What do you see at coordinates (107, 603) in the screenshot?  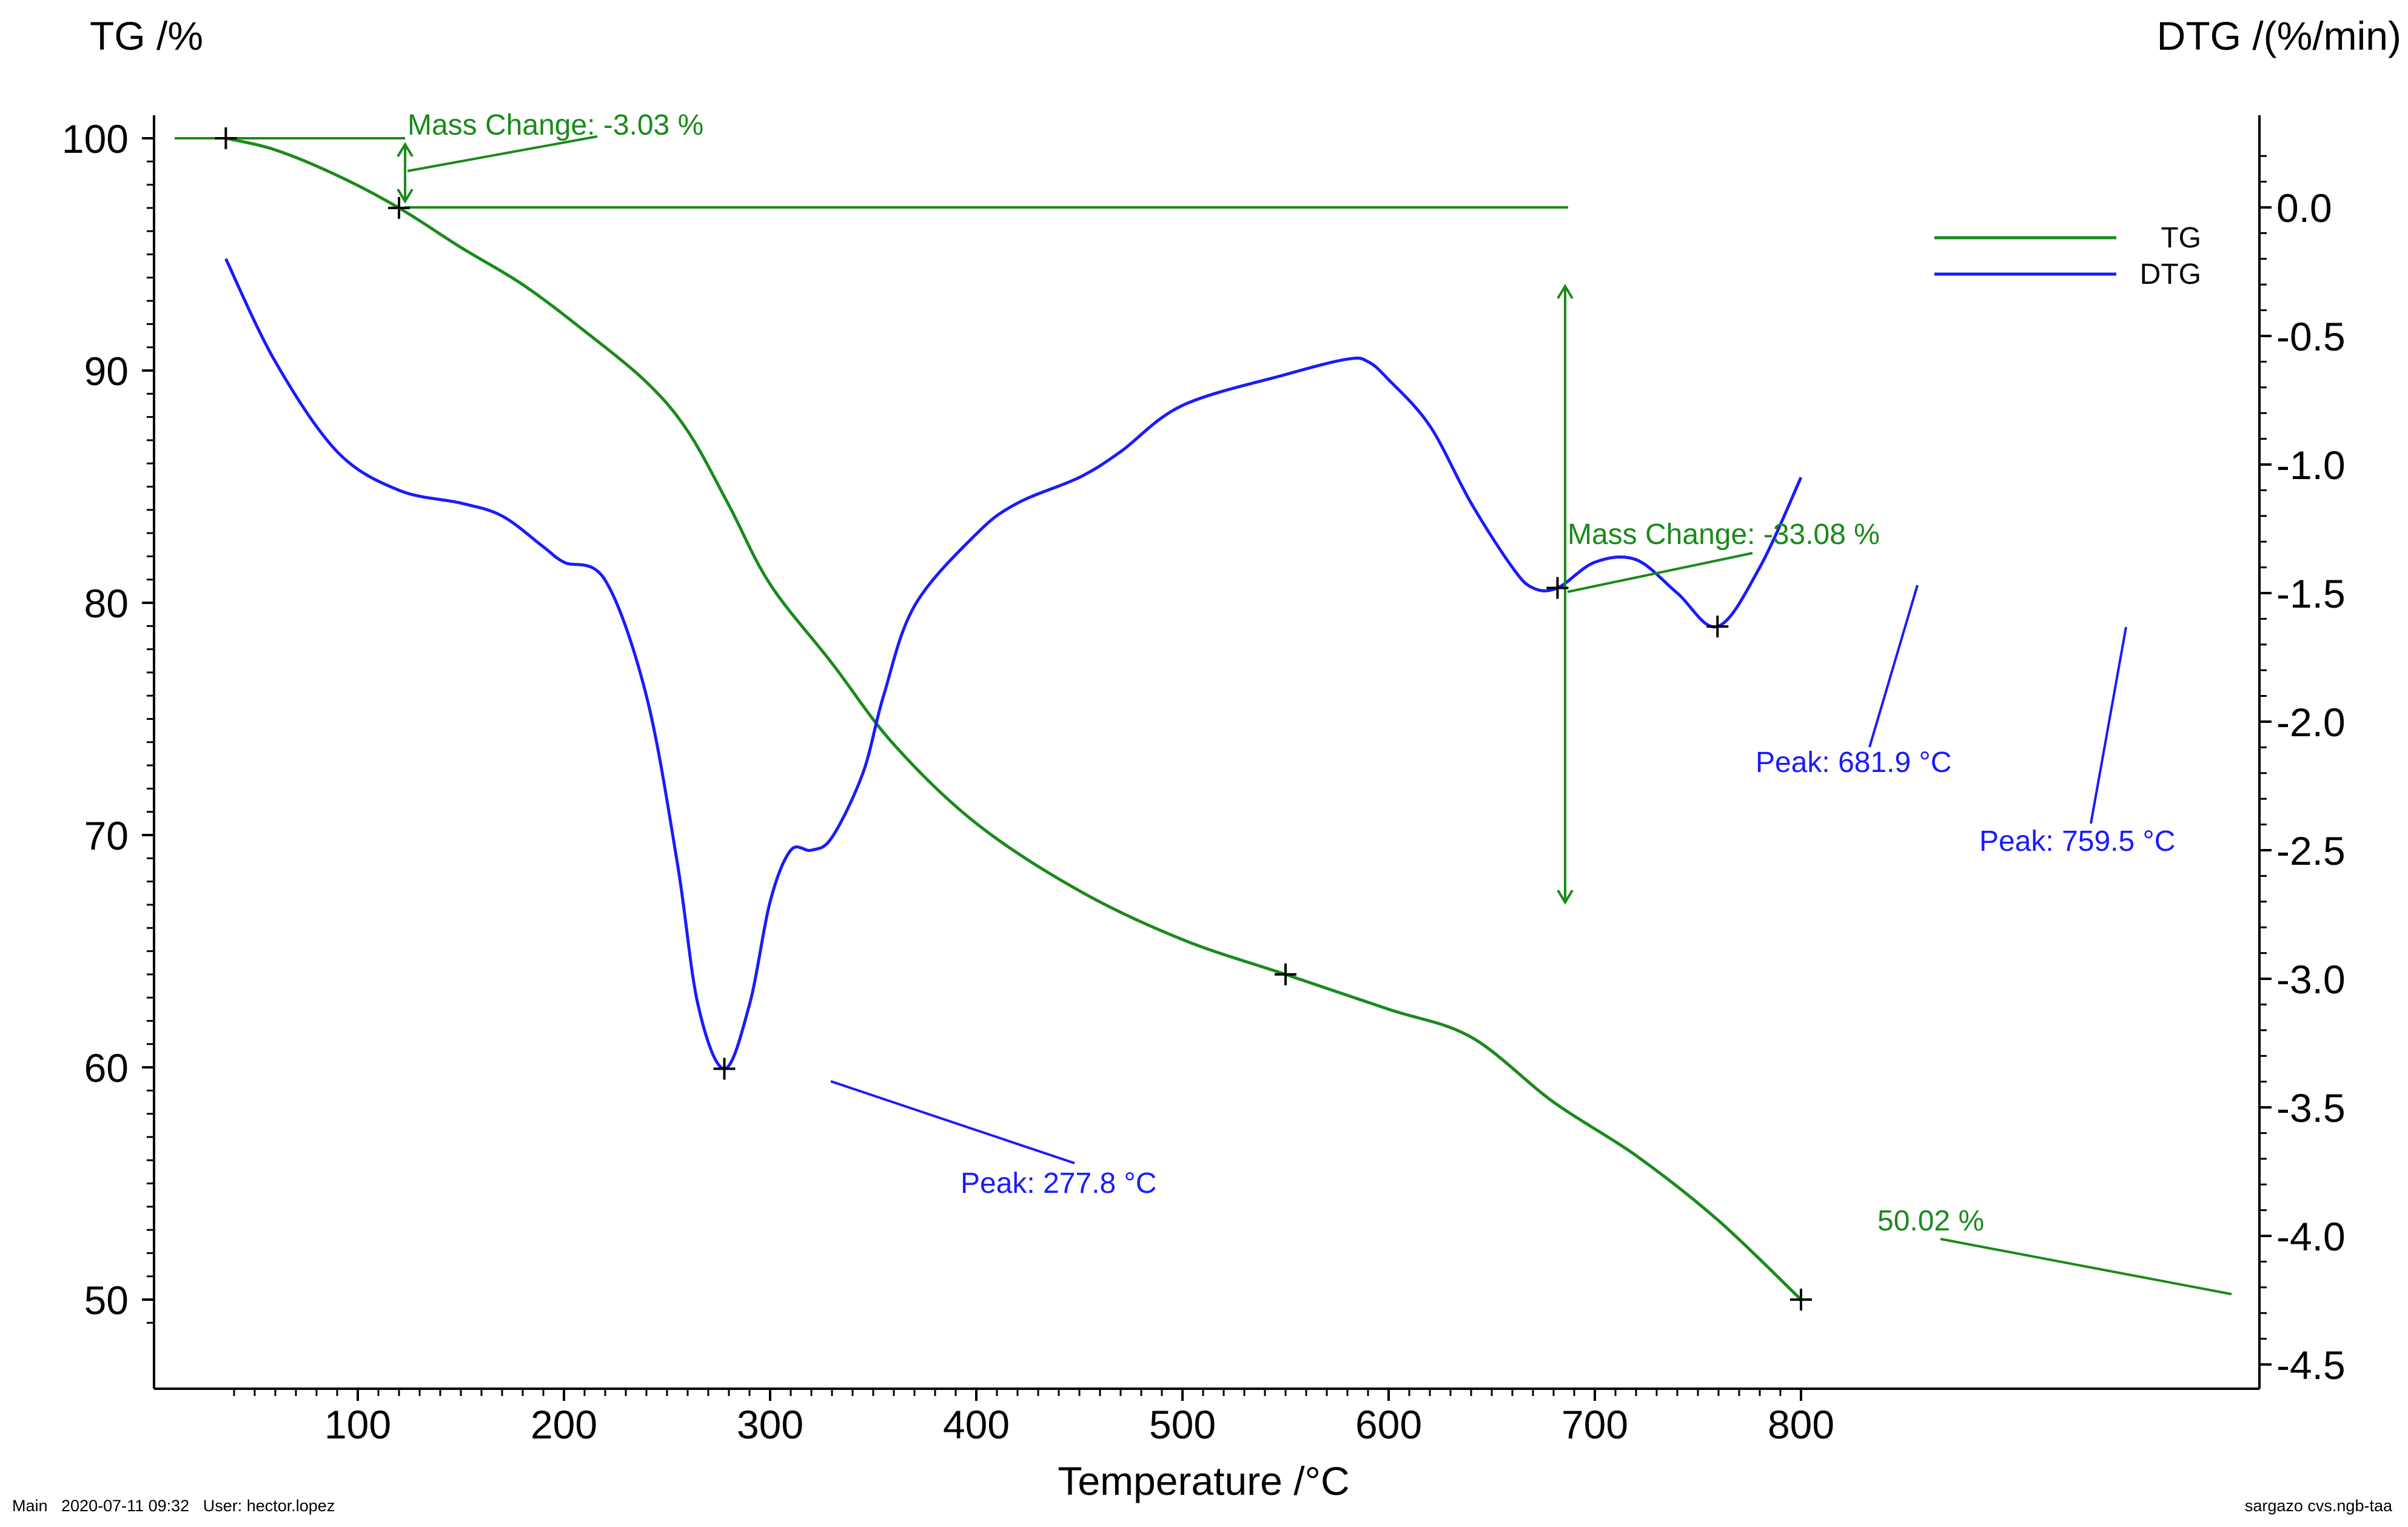 I see `y-left-tick-label: 80` at bounding box center [107, 603].